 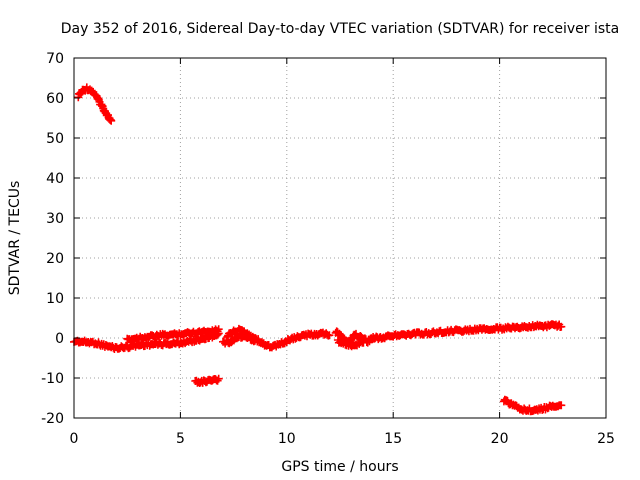 I want to click on y-tick-label: 40, so click(x=55, y=179).